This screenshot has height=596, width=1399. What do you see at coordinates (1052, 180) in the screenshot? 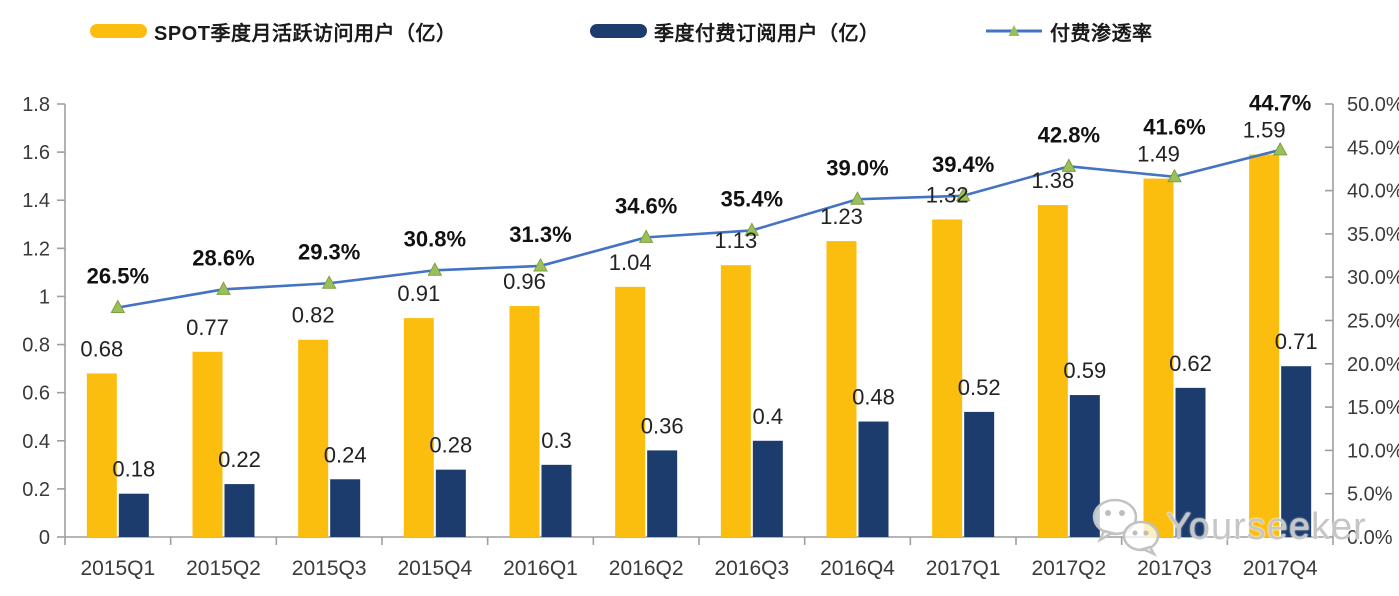
I see `mau-bar-value-label: 1.38` at bounding box center [1052, 180].